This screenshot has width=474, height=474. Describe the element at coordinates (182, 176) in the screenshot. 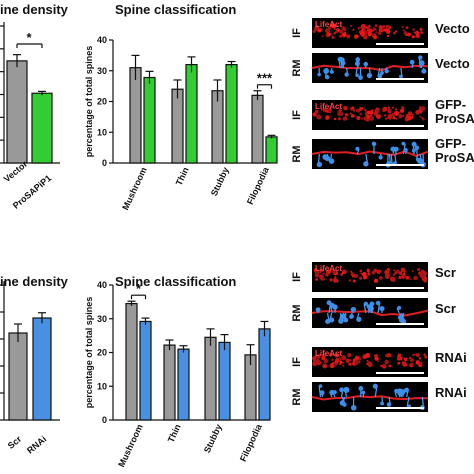

I see `x-tick-label: Thin` at that location.